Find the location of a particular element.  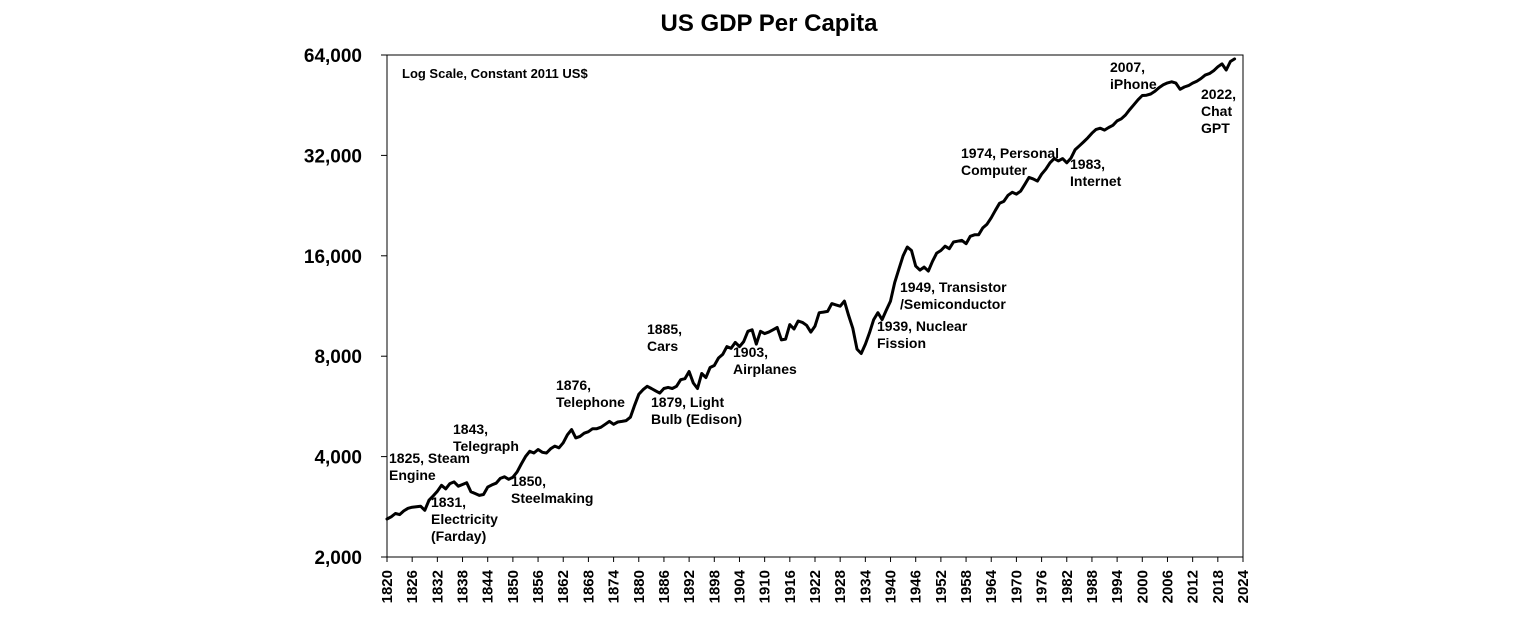

y-tick-label: 32,000 is located at coordinates (333, 156).